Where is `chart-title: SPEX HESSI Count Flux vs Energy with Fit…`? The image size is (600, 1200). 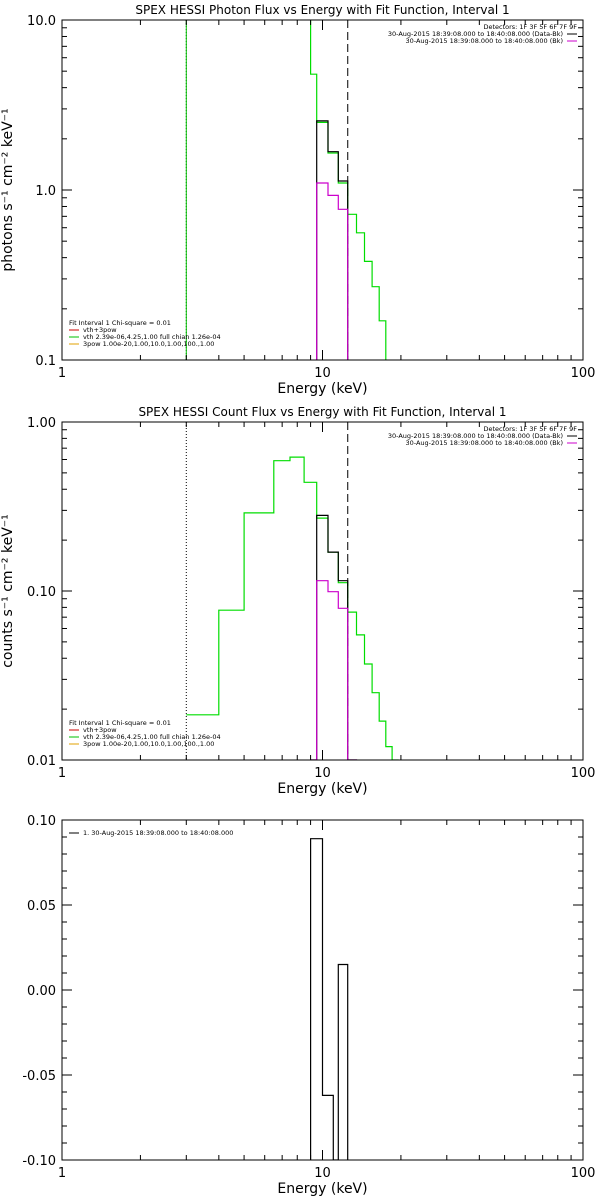 chart-title: SPEX HESSI Count Flux vs Energy with Fit… is located at coordinates (322, 412).